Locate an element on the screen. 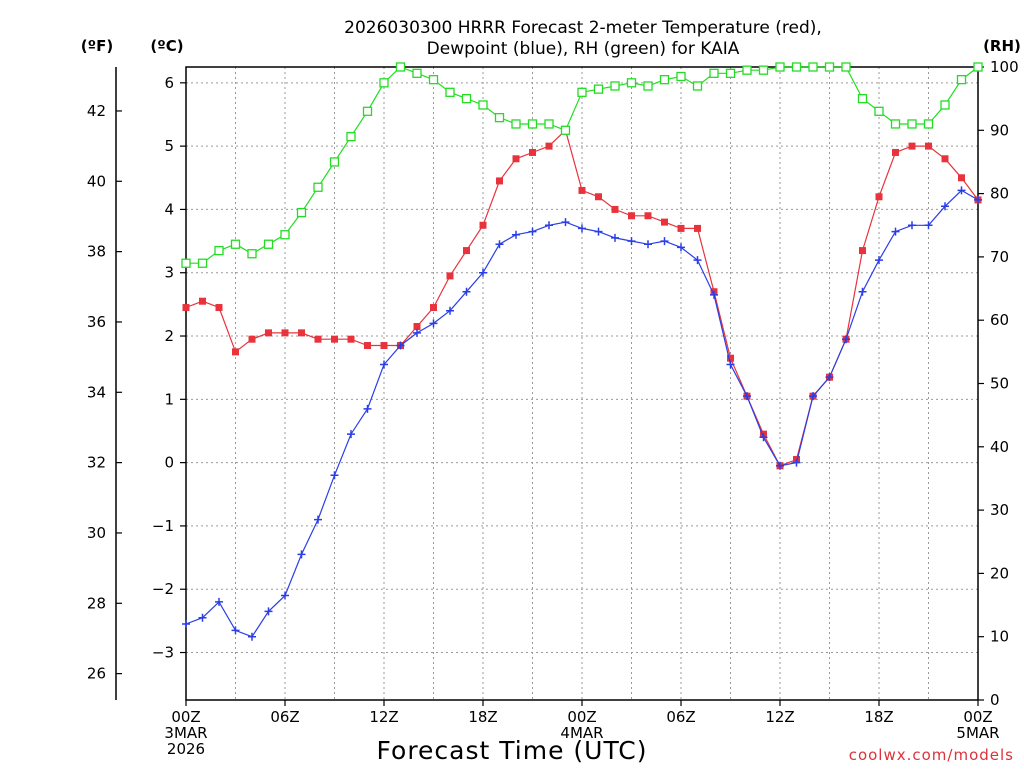 Image resolution: width=1024 pixels, height=772 pixels. x-tick-label: 18Z is located at coordinates (878, 717).